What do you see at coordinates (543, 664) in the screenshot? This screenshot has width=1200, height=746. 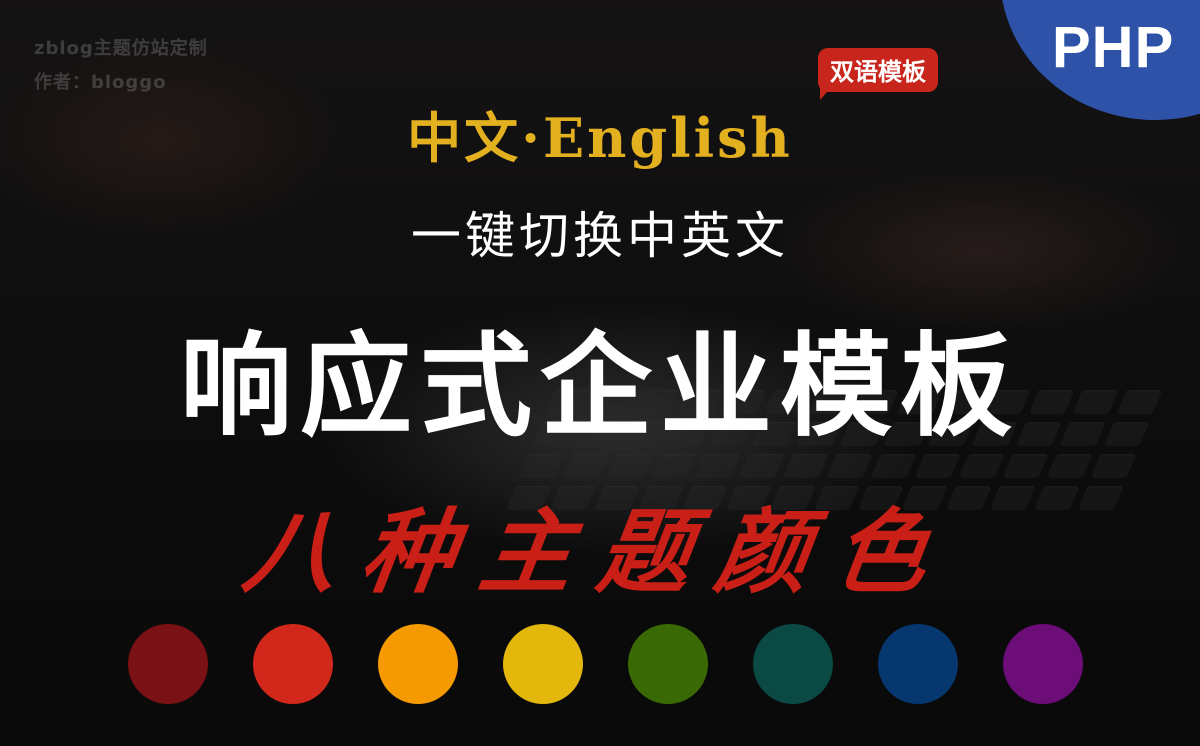 I see `color-swatch-yellow` at bounding box center [543, 664].